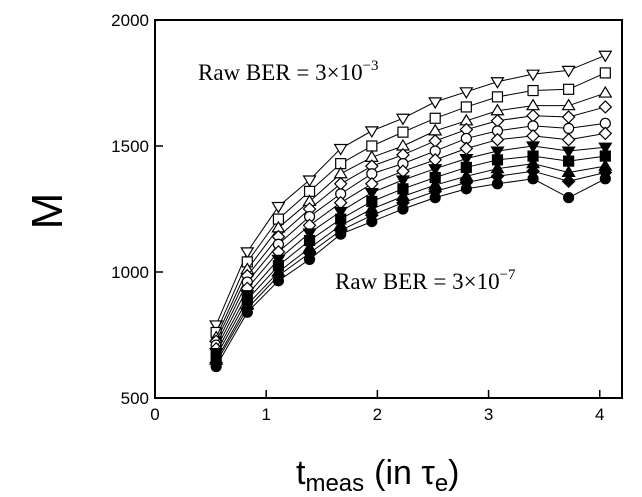 The width and height of the screenshot is (642, 497). What do you see at coordinates (135, 398) in the screenshot?
I see `y-tick-label: 500` at bounding box center [135, 398].